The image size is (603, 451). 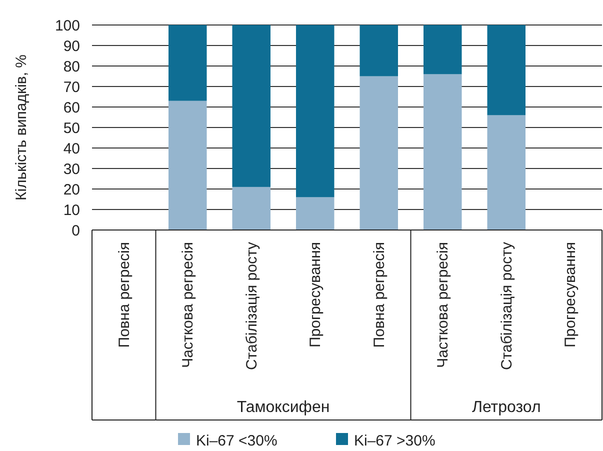 What do you see at coordinates (283, 407) in the screenshot?
I see `text: Тамоксифен` at bounding box center [283, 407].